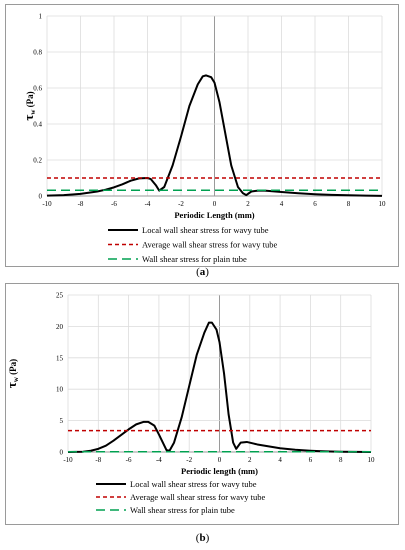  Describe the element at coordinates (219, 471) in the screenshot. I see `x-axis-label: Periodic length (mm)` at that location.